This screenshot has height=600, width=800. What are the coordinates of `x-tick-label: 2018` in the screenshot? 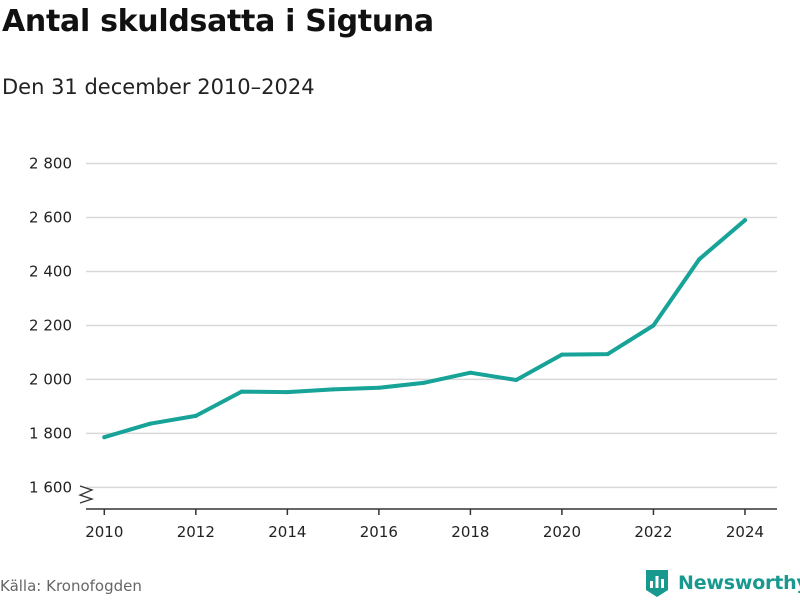 It's located at (470, 532).